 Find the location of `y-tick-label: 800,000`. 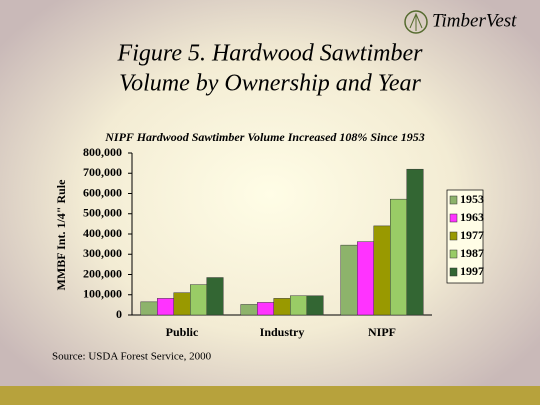

y-tick-label: 800,000 is located at coordinates (102, 152).